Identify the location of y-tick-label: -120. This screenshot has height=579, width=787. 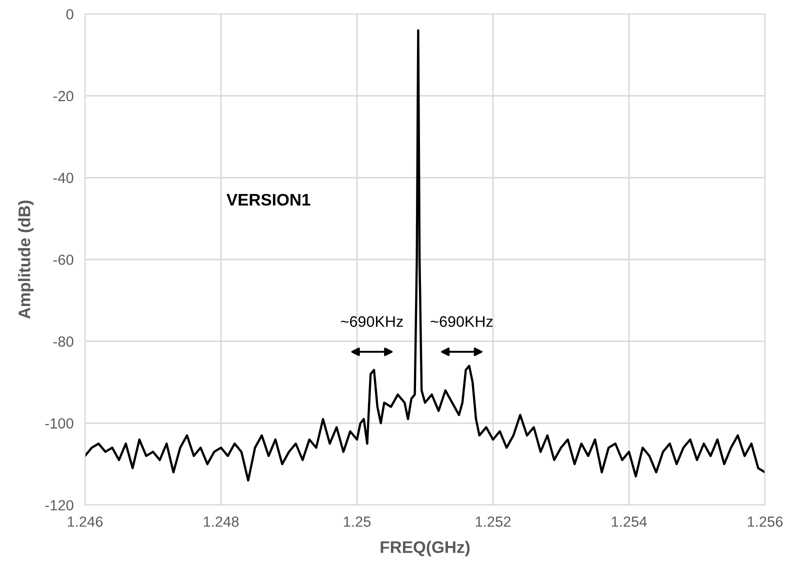
(59, 505).